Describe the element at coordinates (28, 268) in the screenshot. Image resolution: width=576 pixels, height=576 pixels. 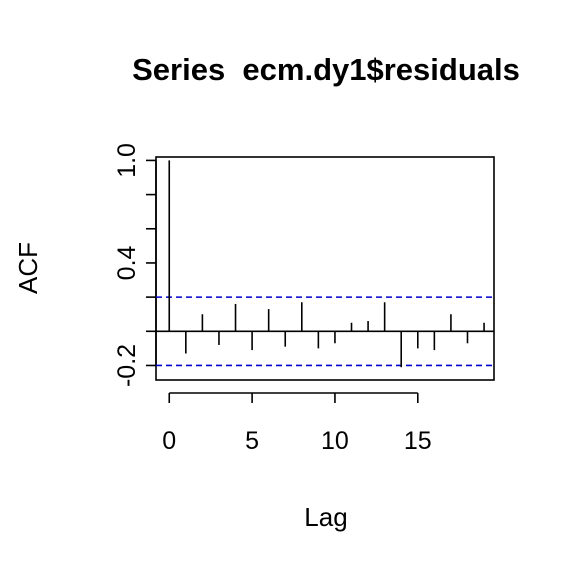
I see `y-axis-label: ACF` at that location.